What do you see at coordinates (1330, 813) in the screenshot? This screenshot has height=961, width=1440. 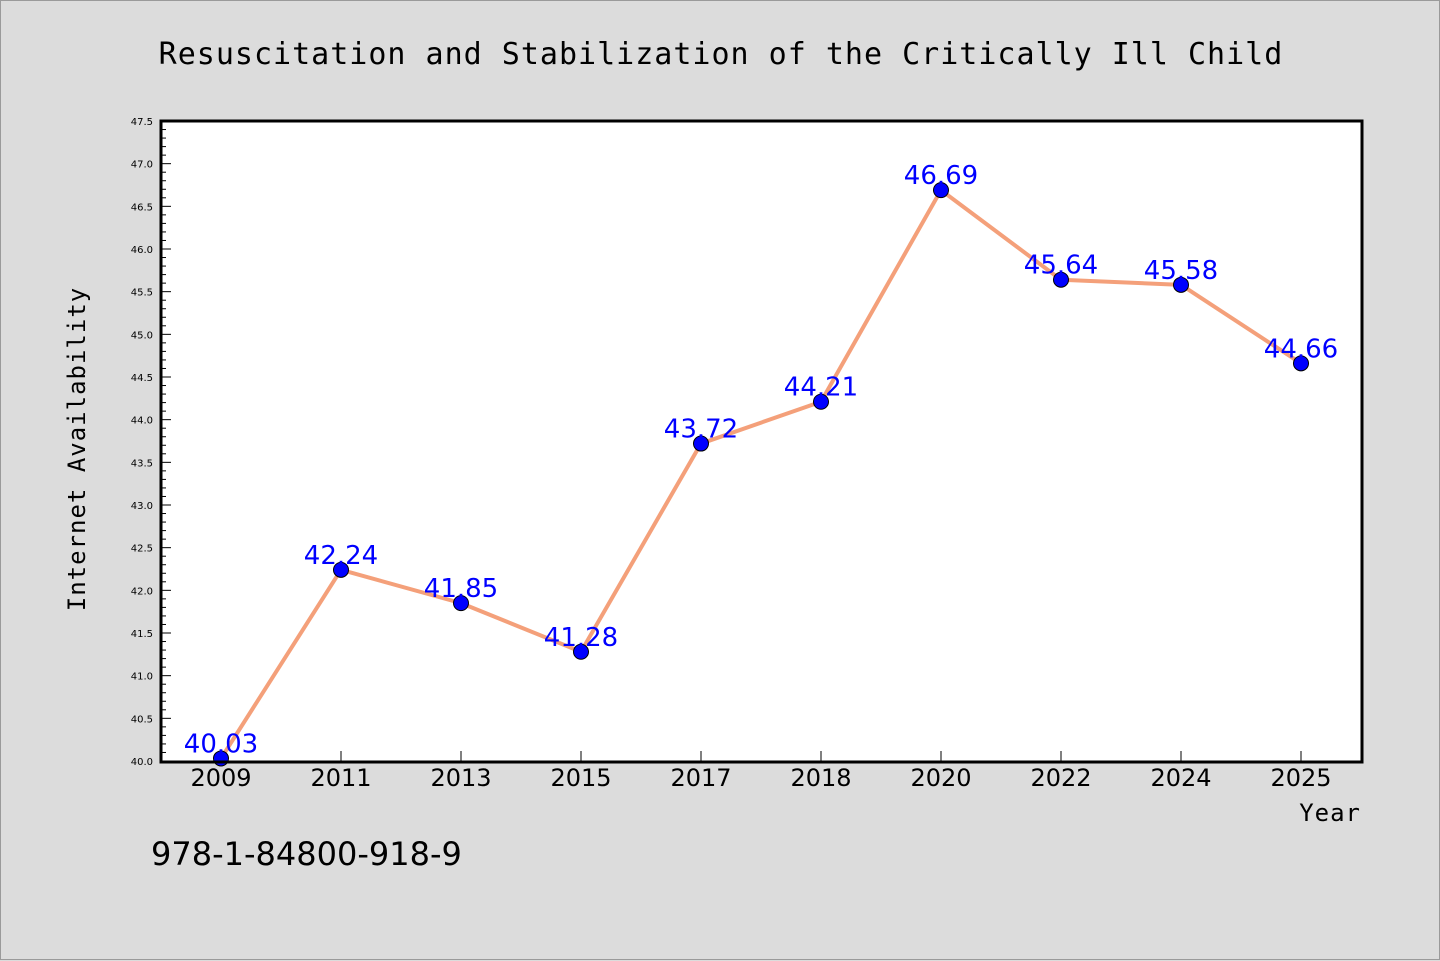 I see `x-axis-label: Year` at bounding box center [1330, 813].